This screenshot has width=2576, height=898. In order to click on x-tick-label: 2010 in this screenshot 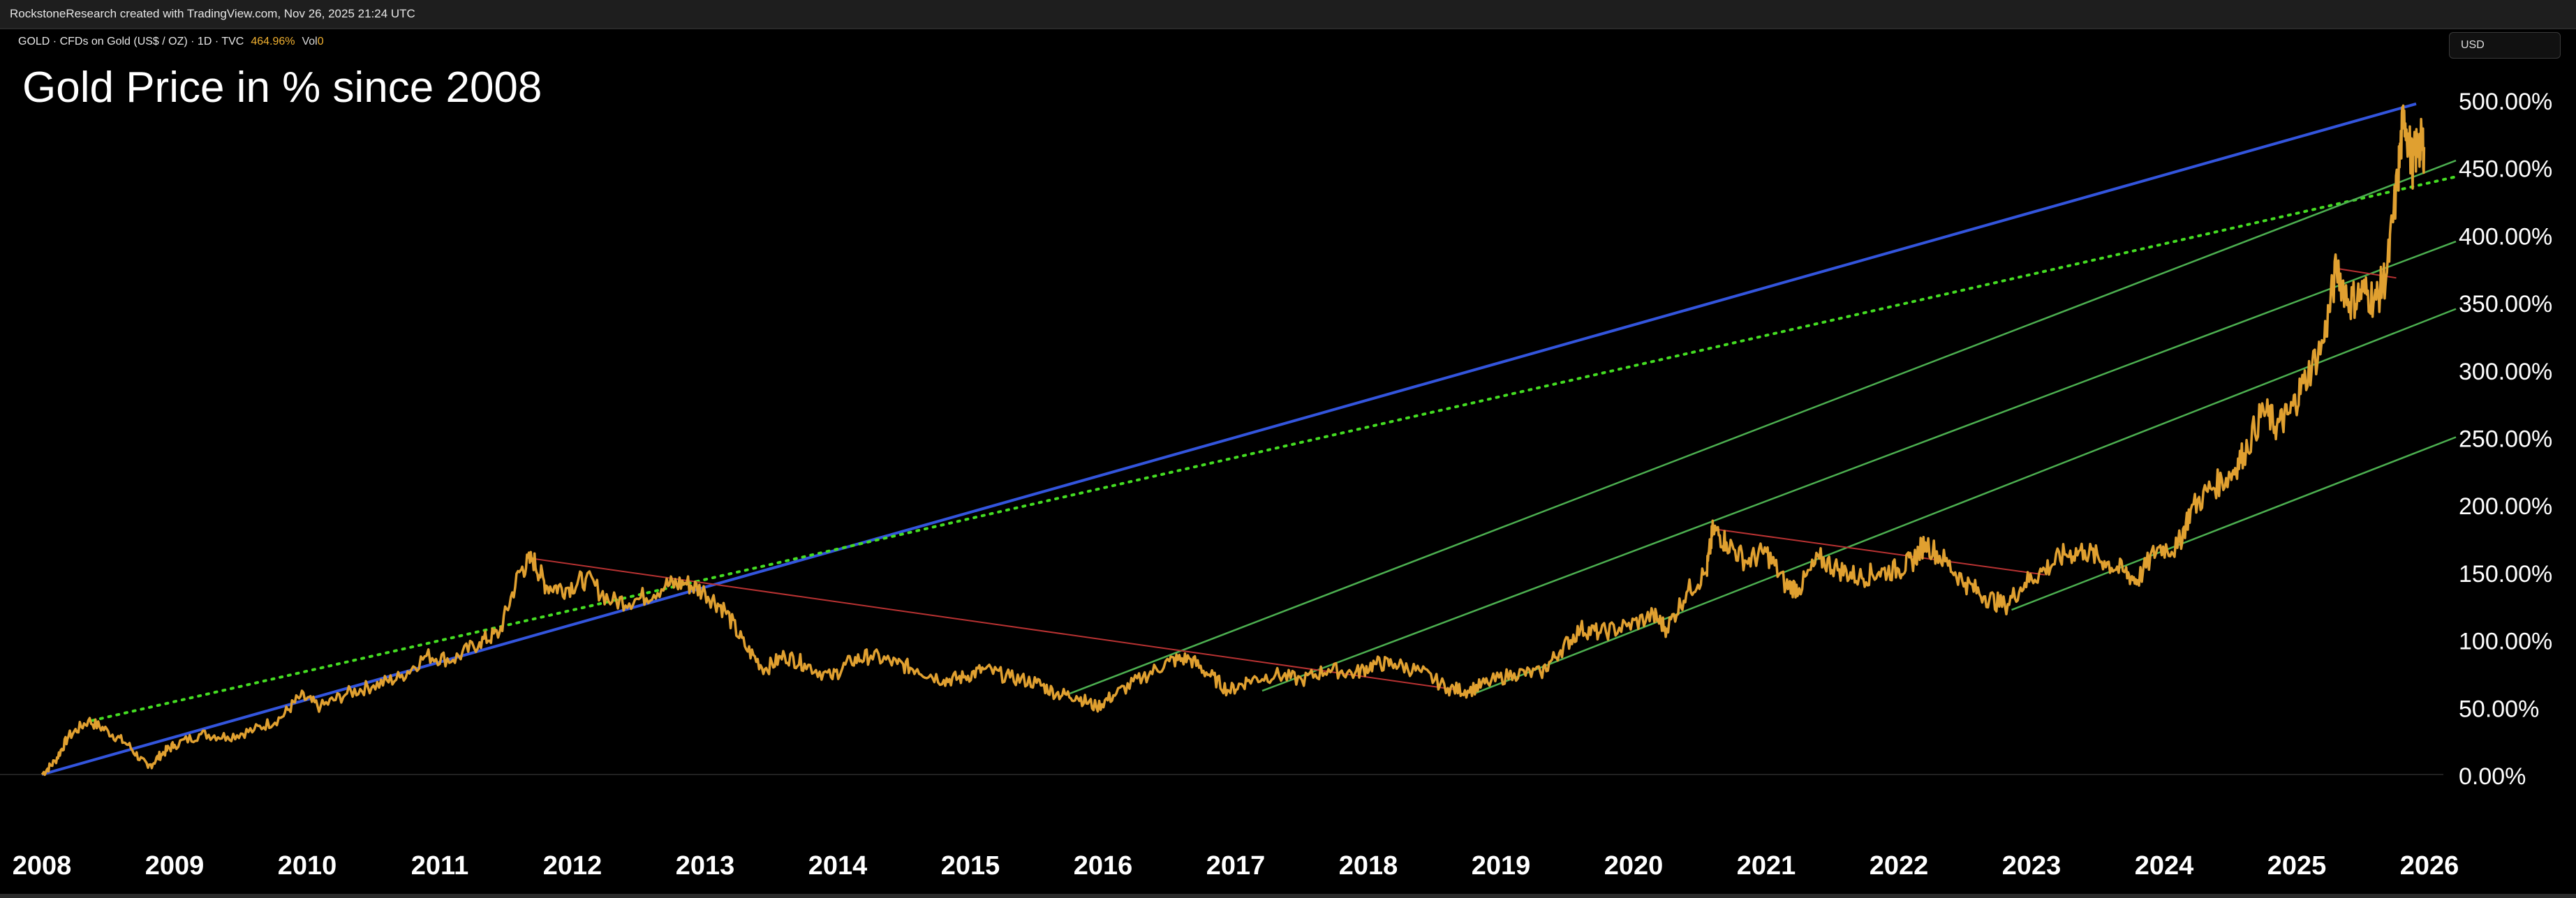, I will do `click(307, 866)`.